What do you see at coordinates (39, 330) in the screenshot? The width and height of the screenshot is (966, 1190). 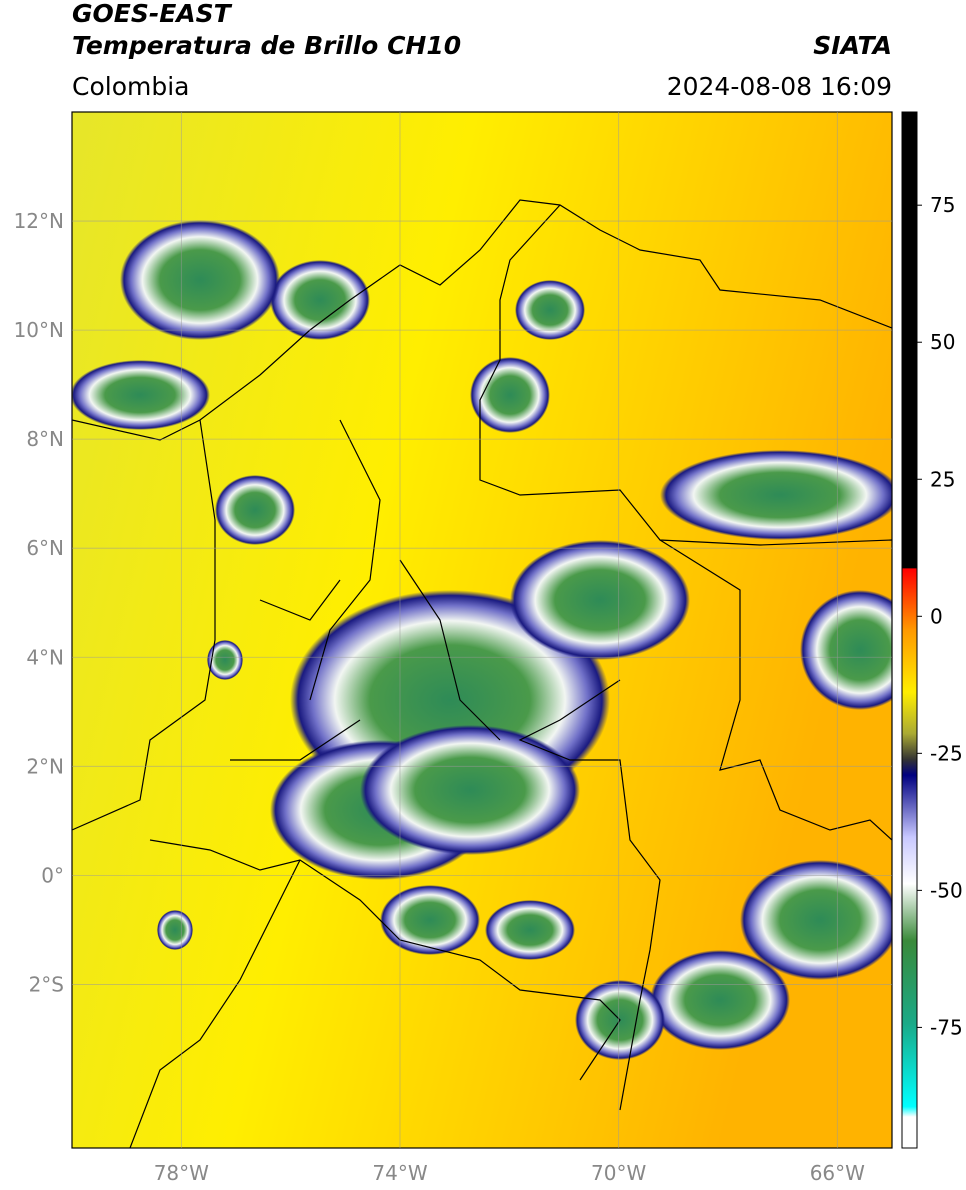 I see `lat-tick-label: 10°N` at bounding box center [39, 330].